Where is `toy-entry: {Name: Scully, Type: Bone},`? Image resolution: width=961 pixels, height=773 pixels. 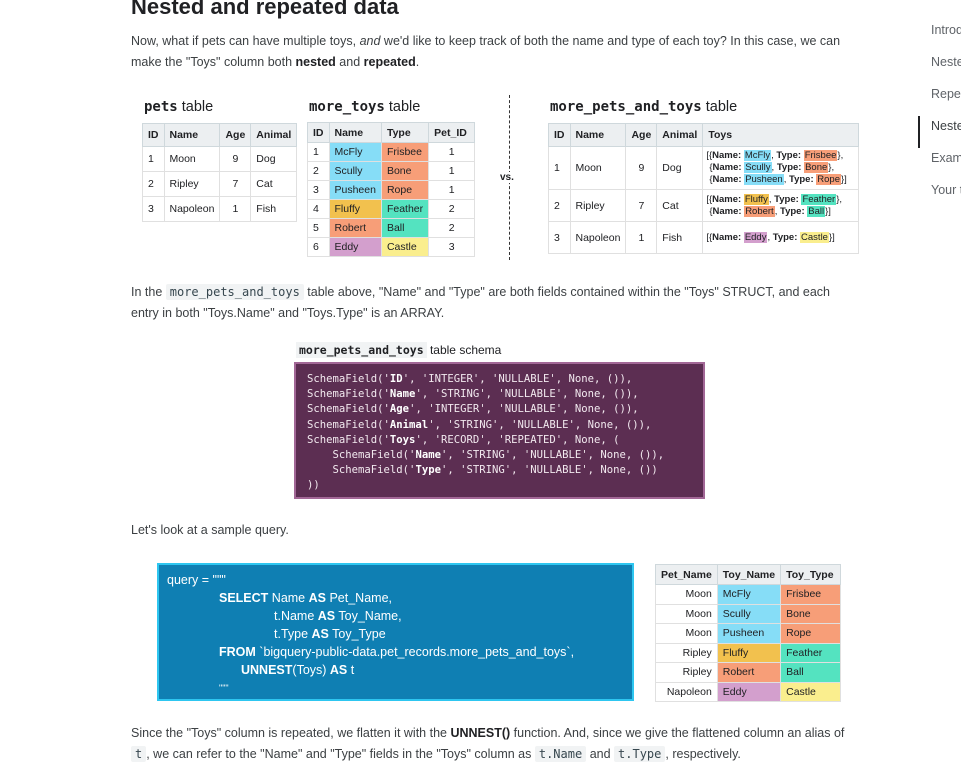 toy-entry: {Name: Scully, Type: Bone}, is located at coordinates (772, 167).